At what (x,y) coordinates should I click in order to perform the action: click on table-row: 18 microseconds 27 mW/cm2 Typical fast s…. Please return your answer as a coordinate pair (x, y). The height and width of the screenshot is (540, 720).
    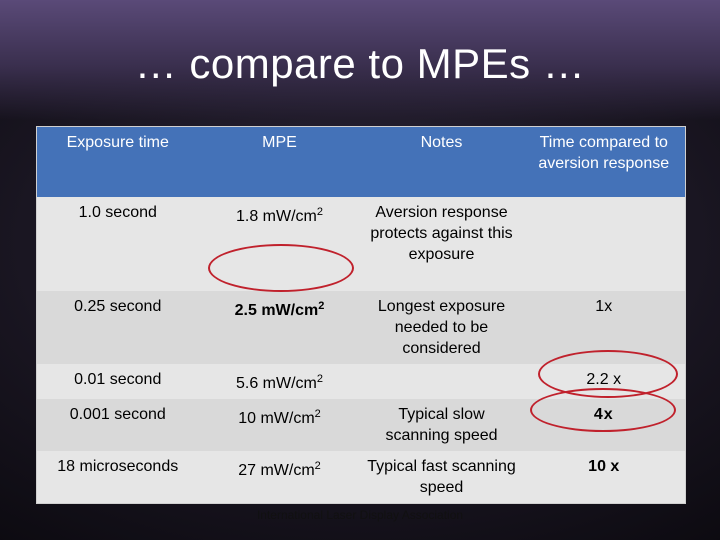
    Looking at the image, I should click on (361, 477).